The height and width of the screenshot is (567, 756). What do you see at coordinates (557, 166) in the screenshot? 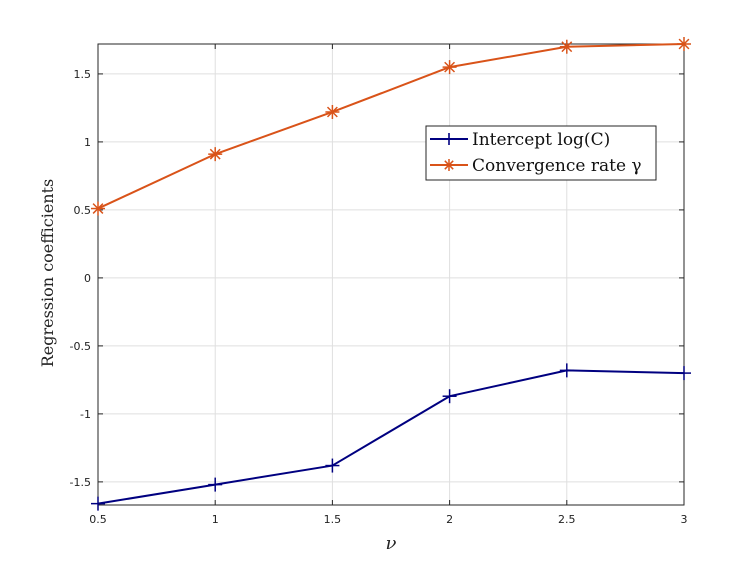
I see `legend-label-convergence: Convergence rate γ` at bounding box center [557, 166].